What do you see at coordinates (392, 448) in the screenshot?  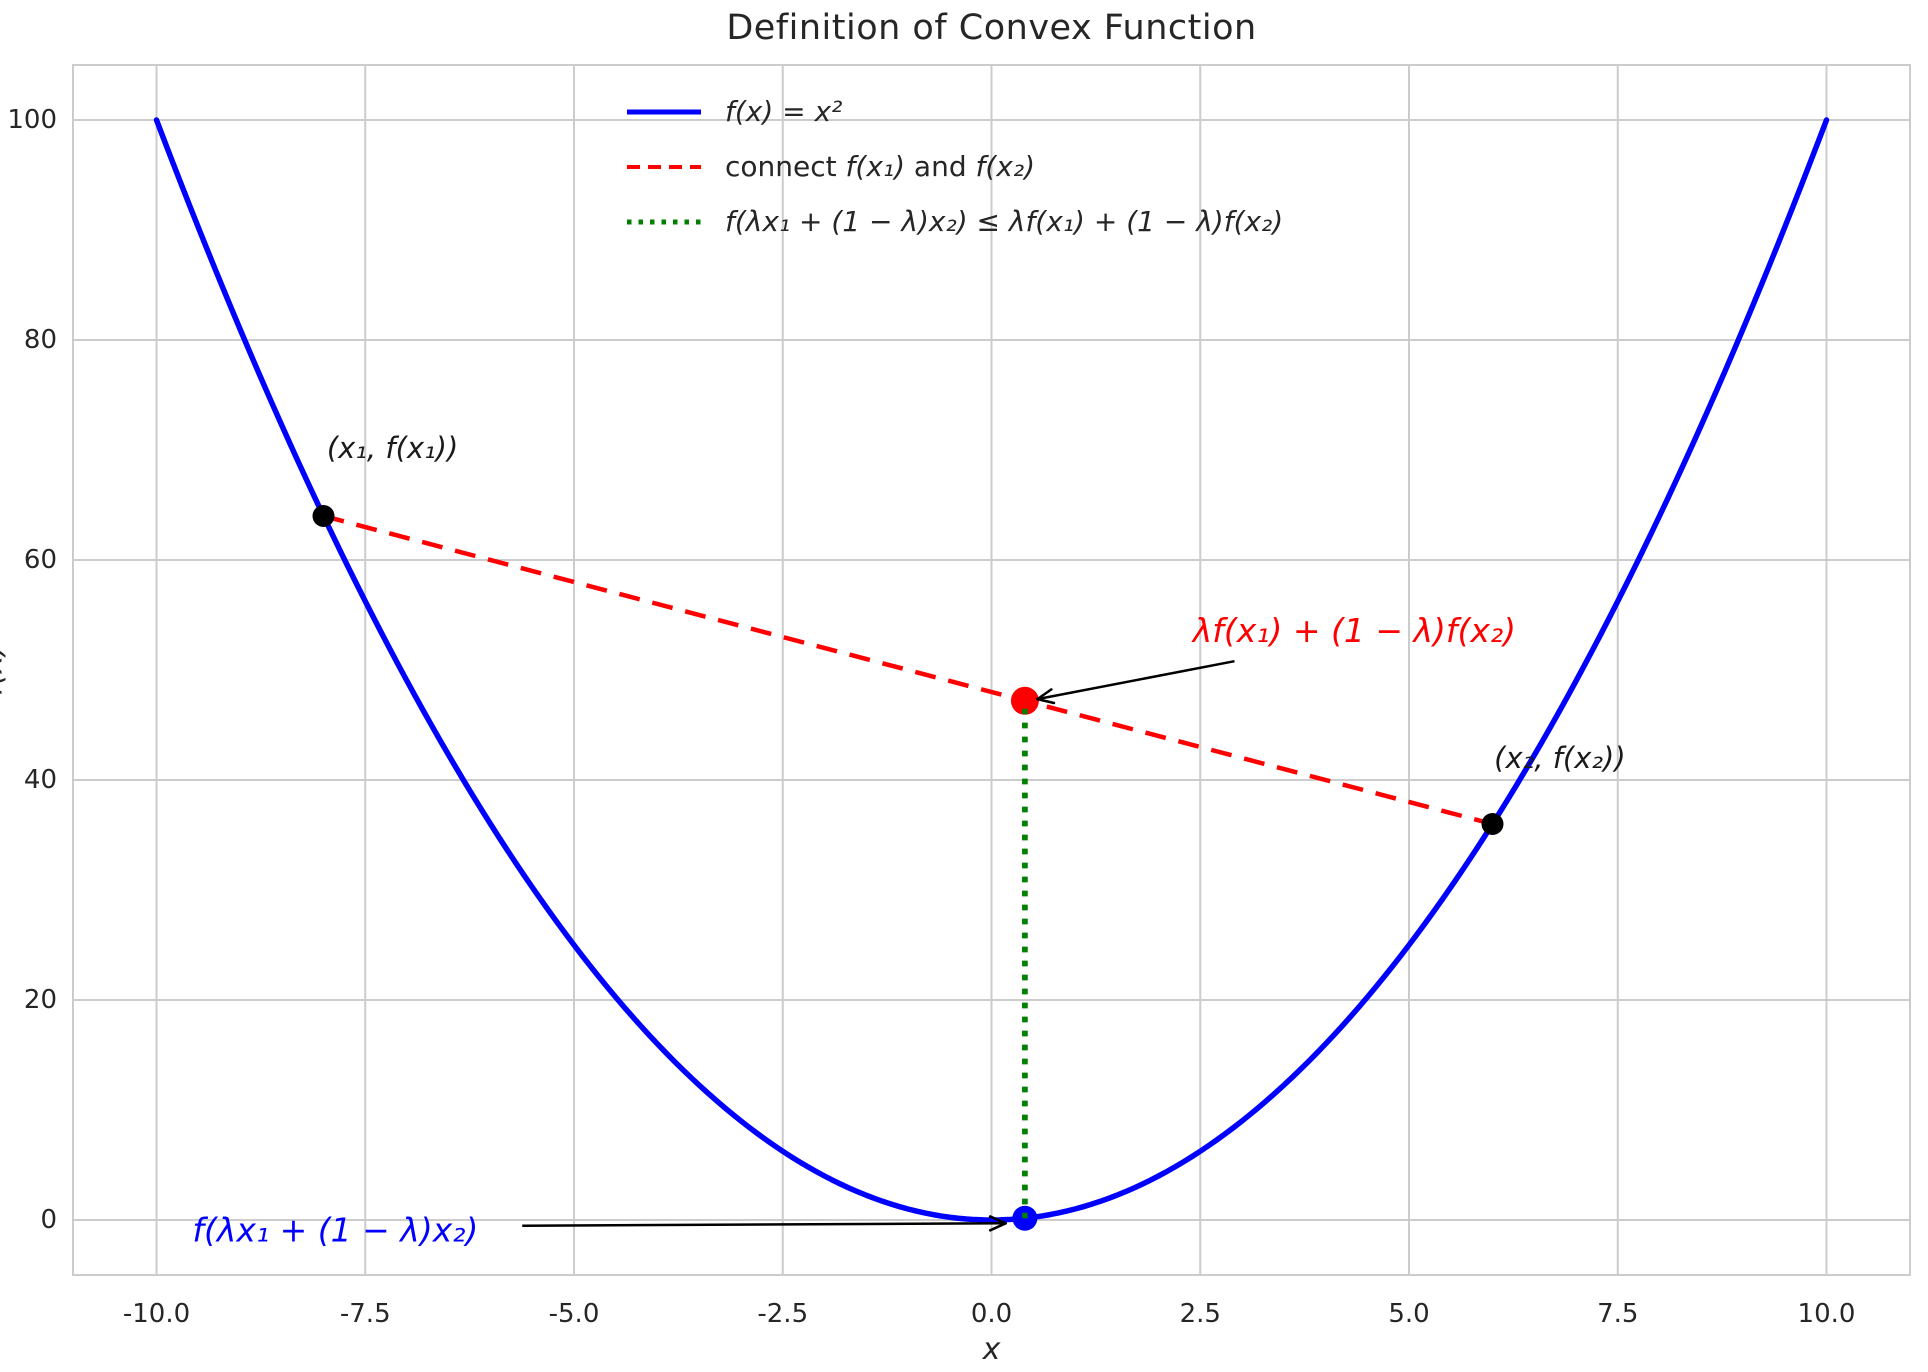 I see `p1-label: (x₁, f(x₁))` at bounding box center [392, 448].